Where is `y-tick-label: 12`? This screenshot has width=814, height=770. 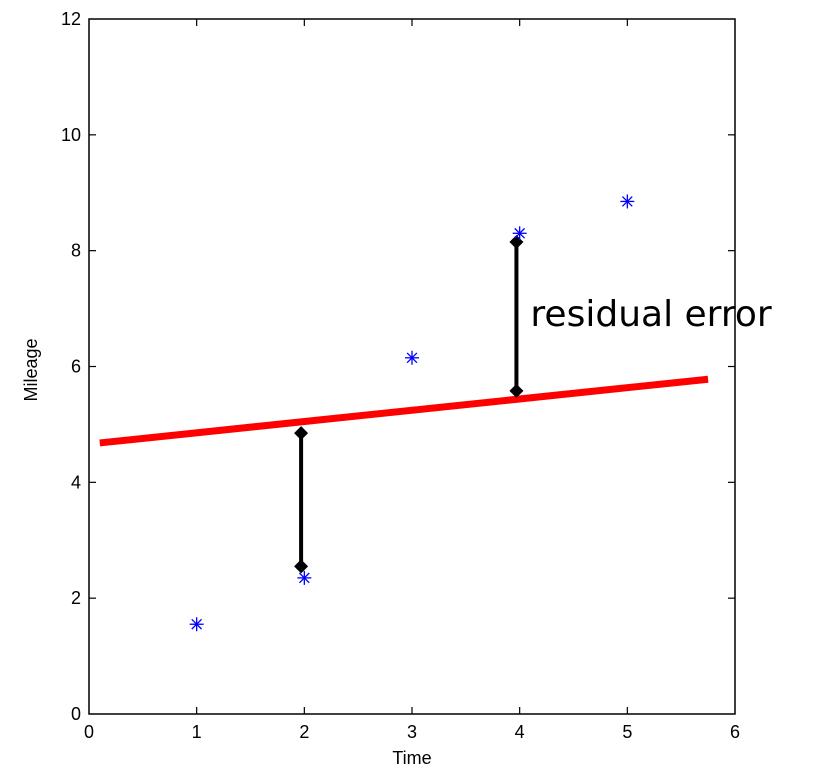 y-tick-label: 12 is located at coordinates (71, 19).